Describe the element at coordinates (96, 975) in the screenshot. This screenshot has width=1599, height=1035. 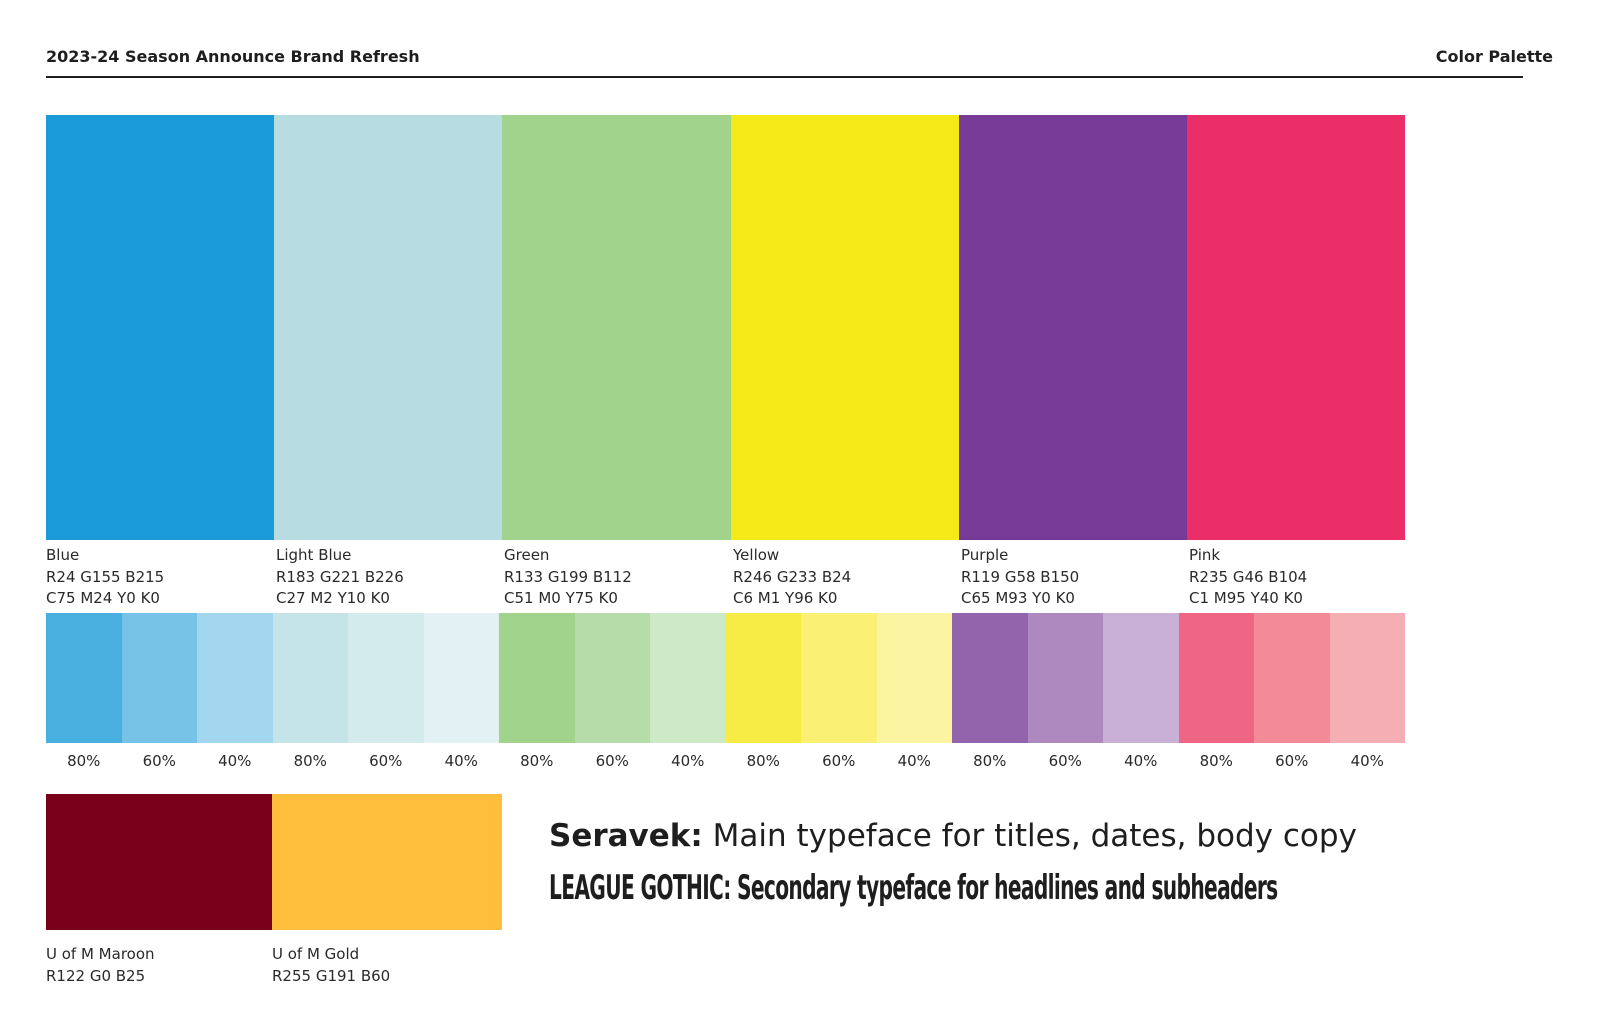
I see `university-color-rgb: R122 G0 B25` at that location.